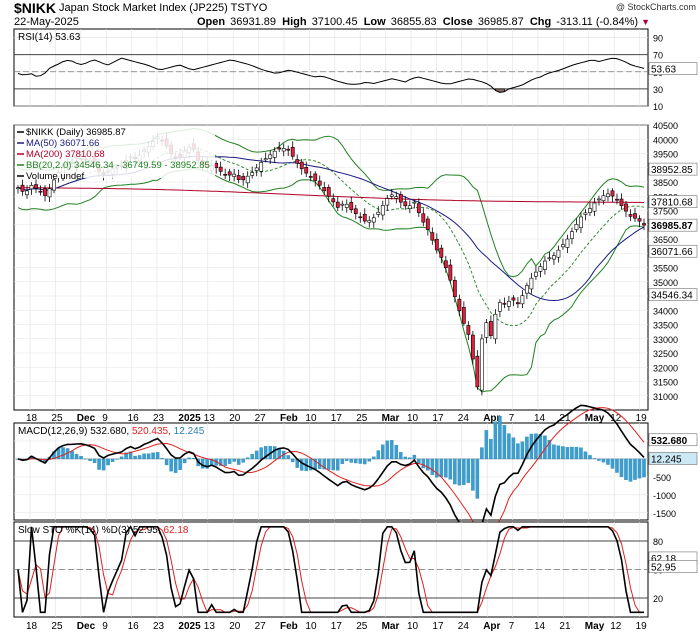 Image resolution: width=700 pixels, height=639 pixels. I want to click on rsi-tick-label: 90, so click(658, 39).